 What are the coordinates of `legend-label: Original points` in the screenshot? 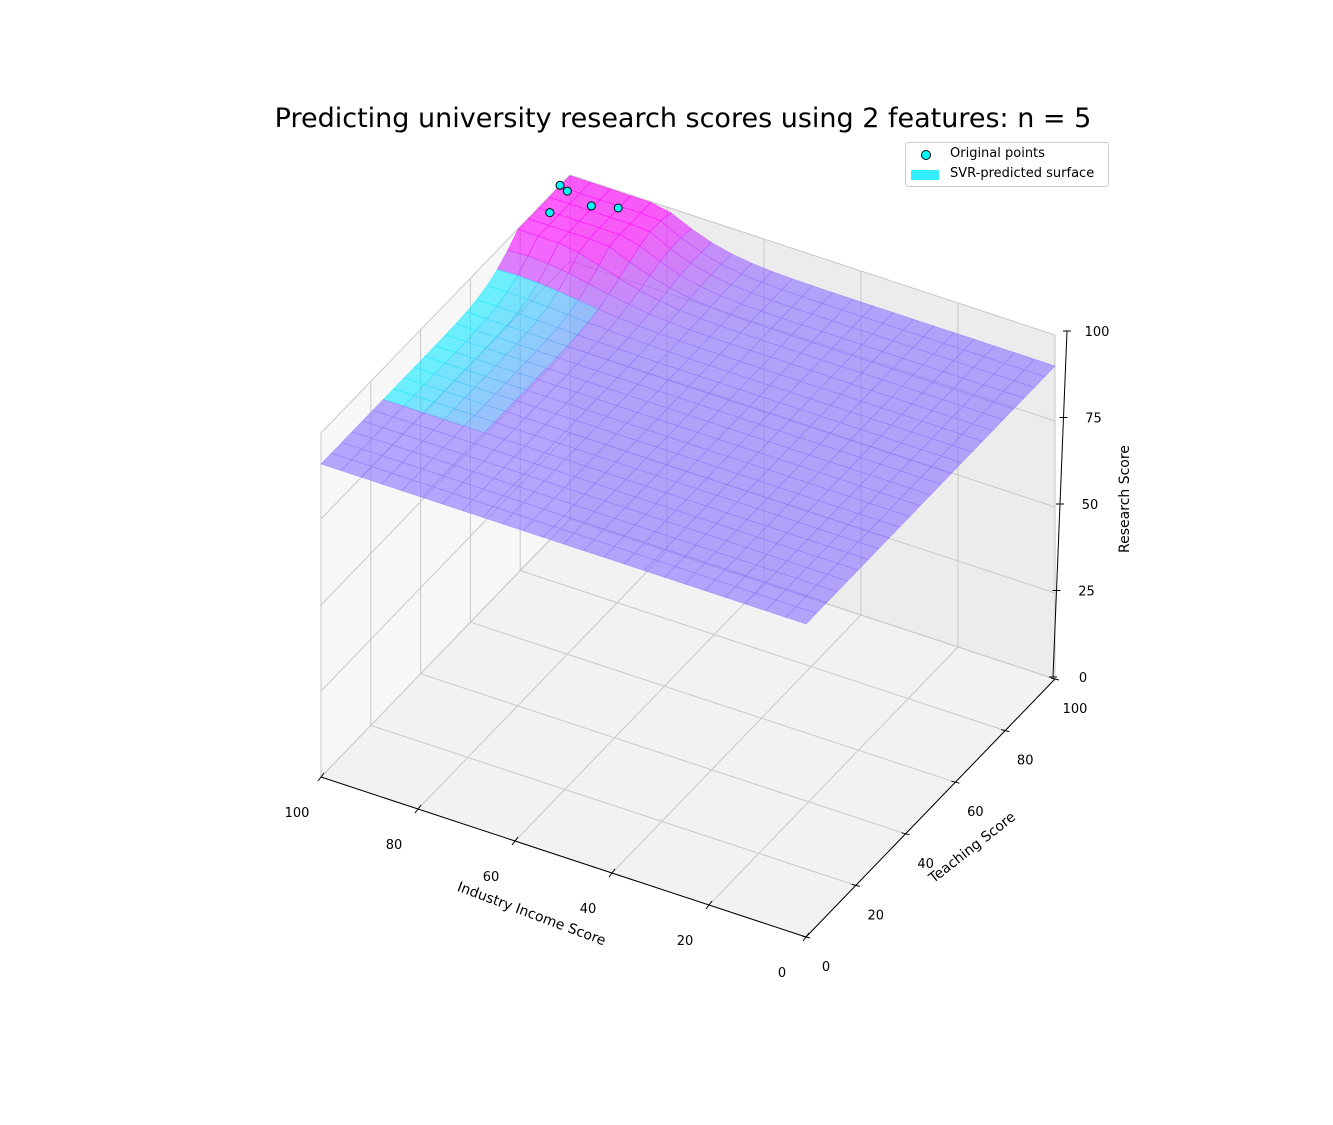 It's located at (997, 153).